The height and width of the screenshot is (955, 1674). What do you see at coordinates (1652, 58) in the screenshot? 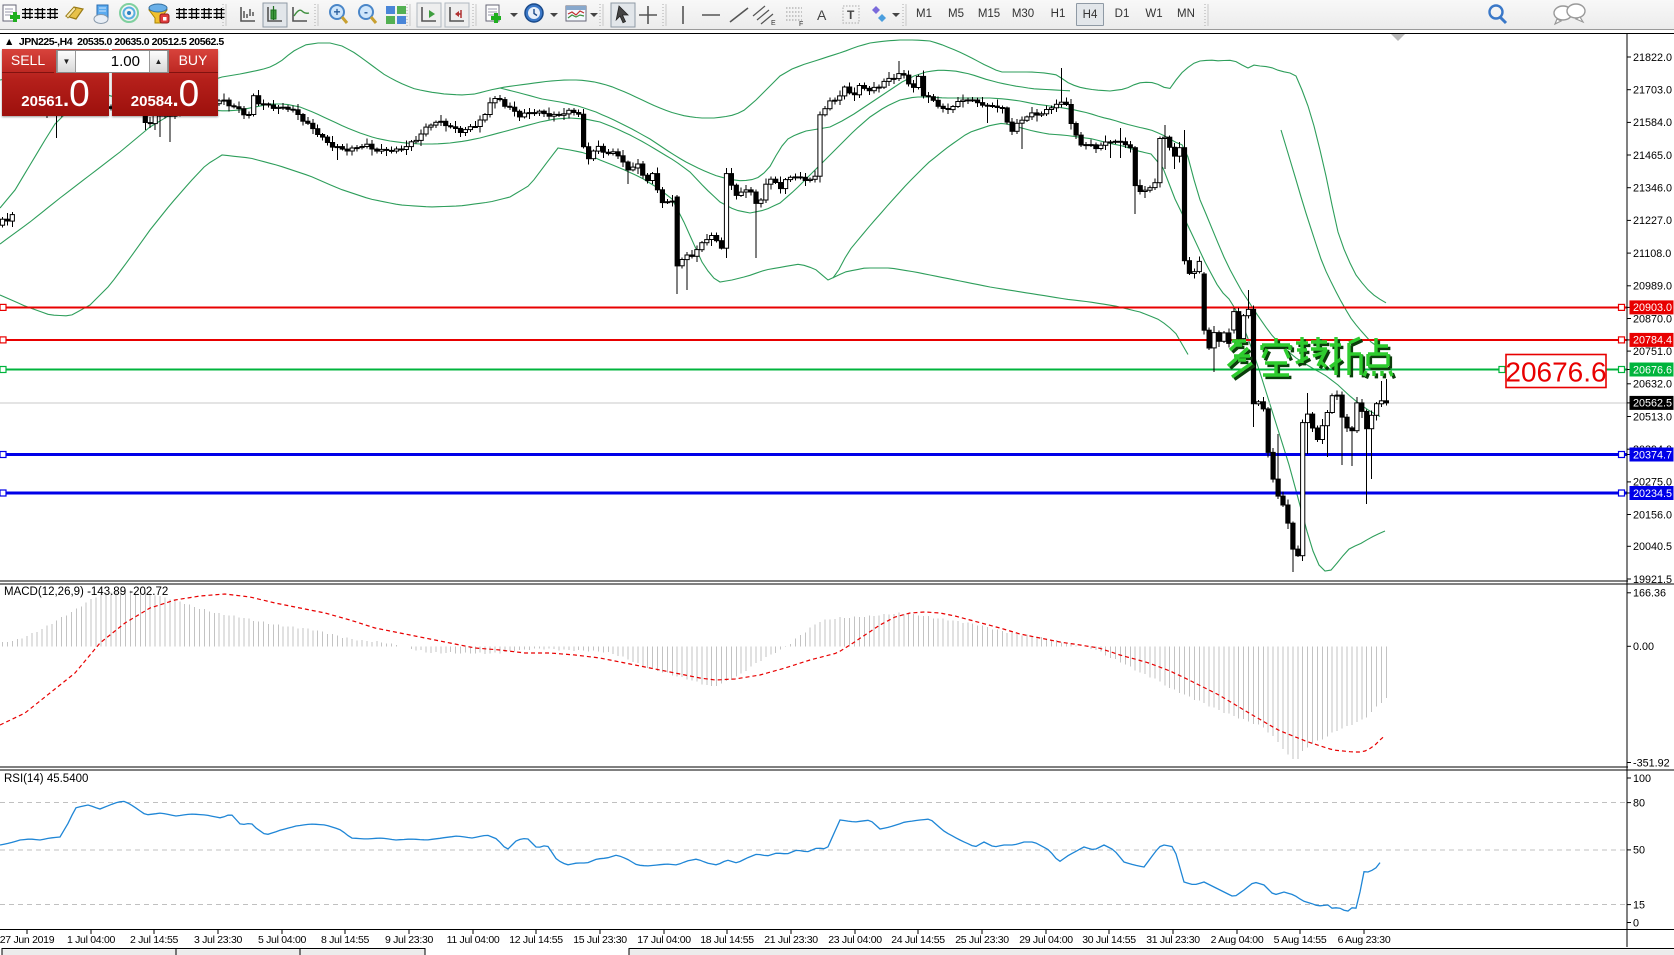
I see `svg-text: 21822.0` at bounding box center [1652, 58].